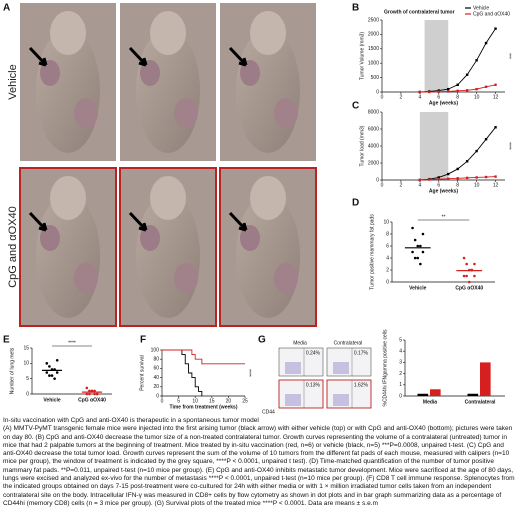 Image resolution: width=520 pixels, height=515 pixels. I want to click on y-tick-label: 6, so click(387, 246).